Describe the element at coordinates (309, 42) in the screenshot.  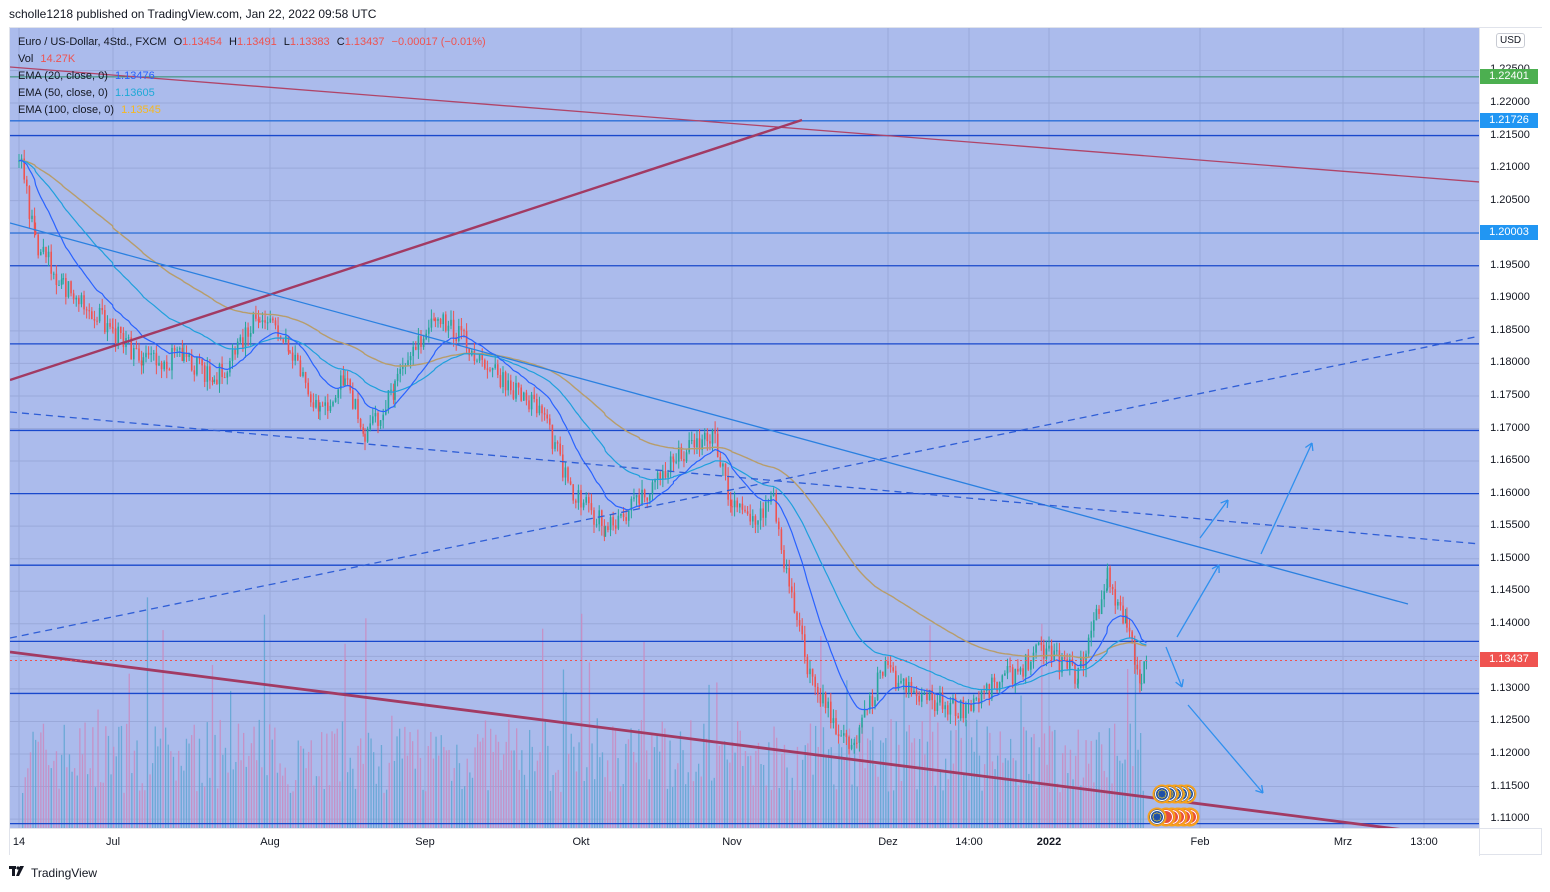
I see `legend-low: 1.13383` at that location.